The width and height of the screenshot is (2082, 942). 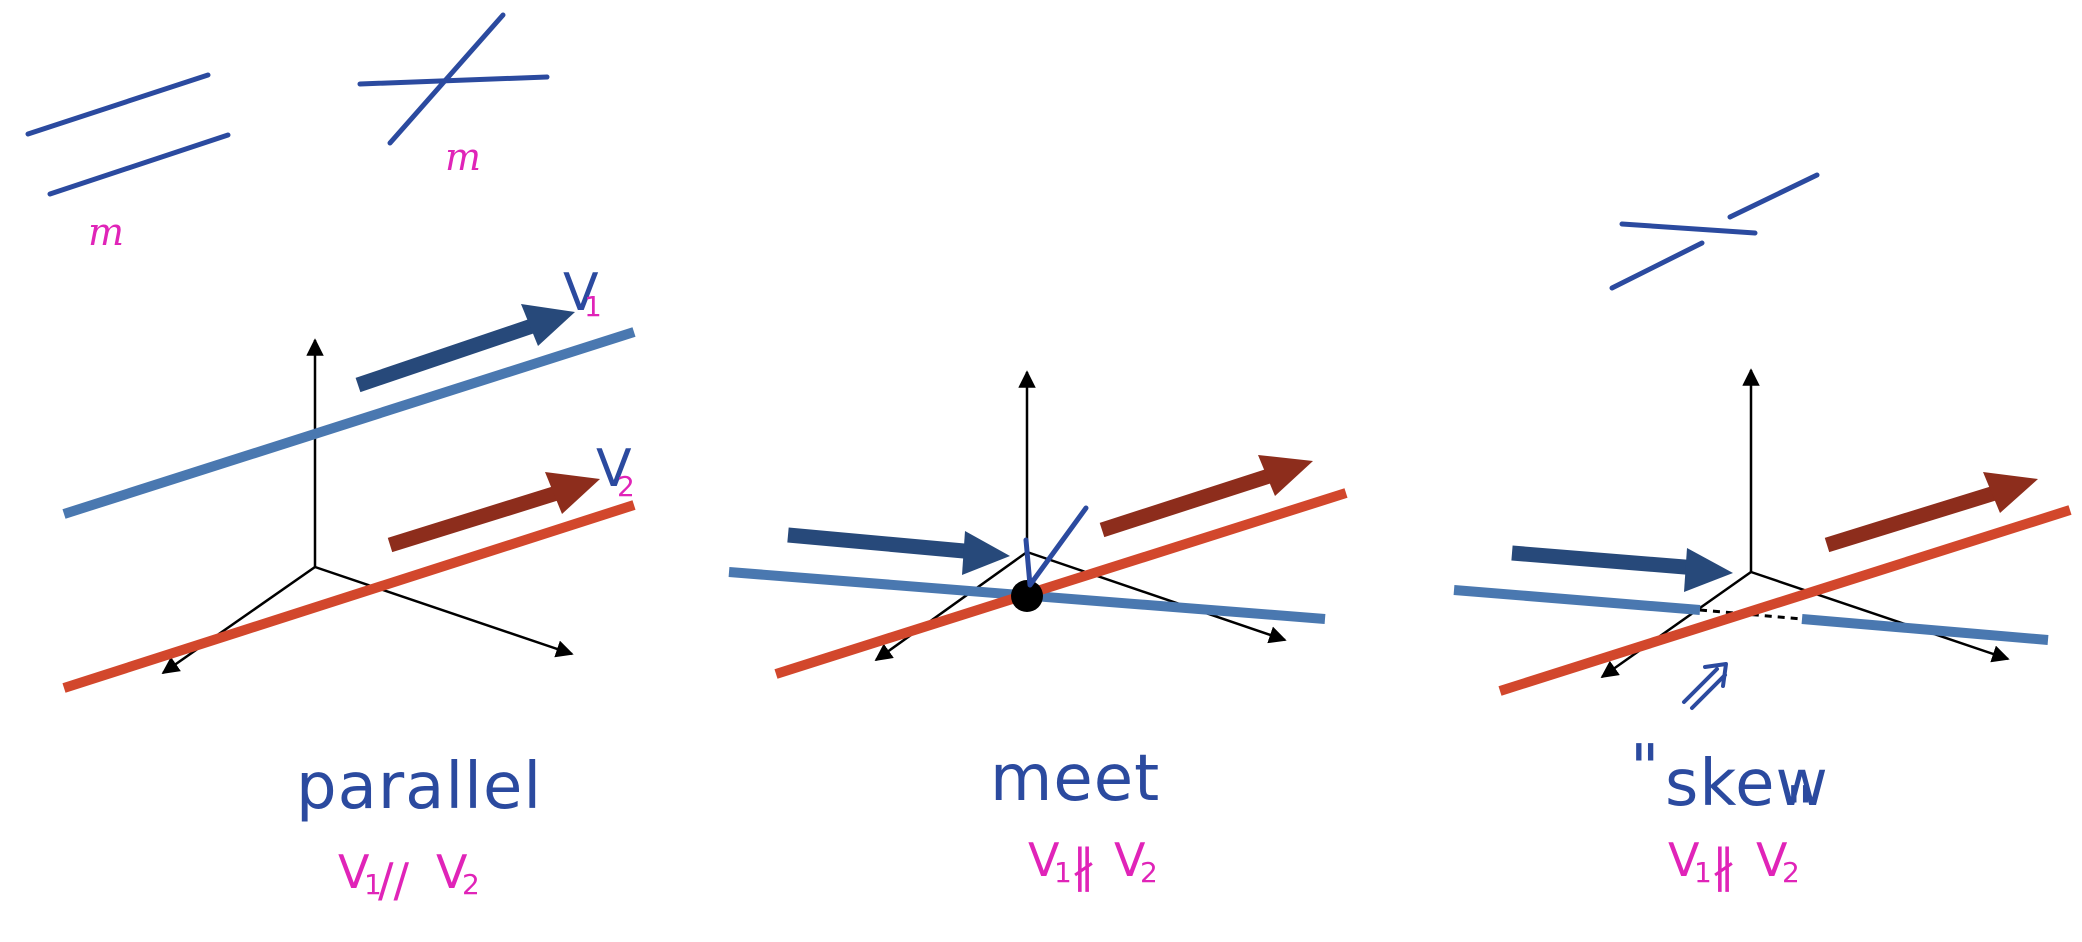 What do you see at coordinates (139, 164) in the screenshot?
I see `sketch-line-lower` at bounding box center [139, 164].